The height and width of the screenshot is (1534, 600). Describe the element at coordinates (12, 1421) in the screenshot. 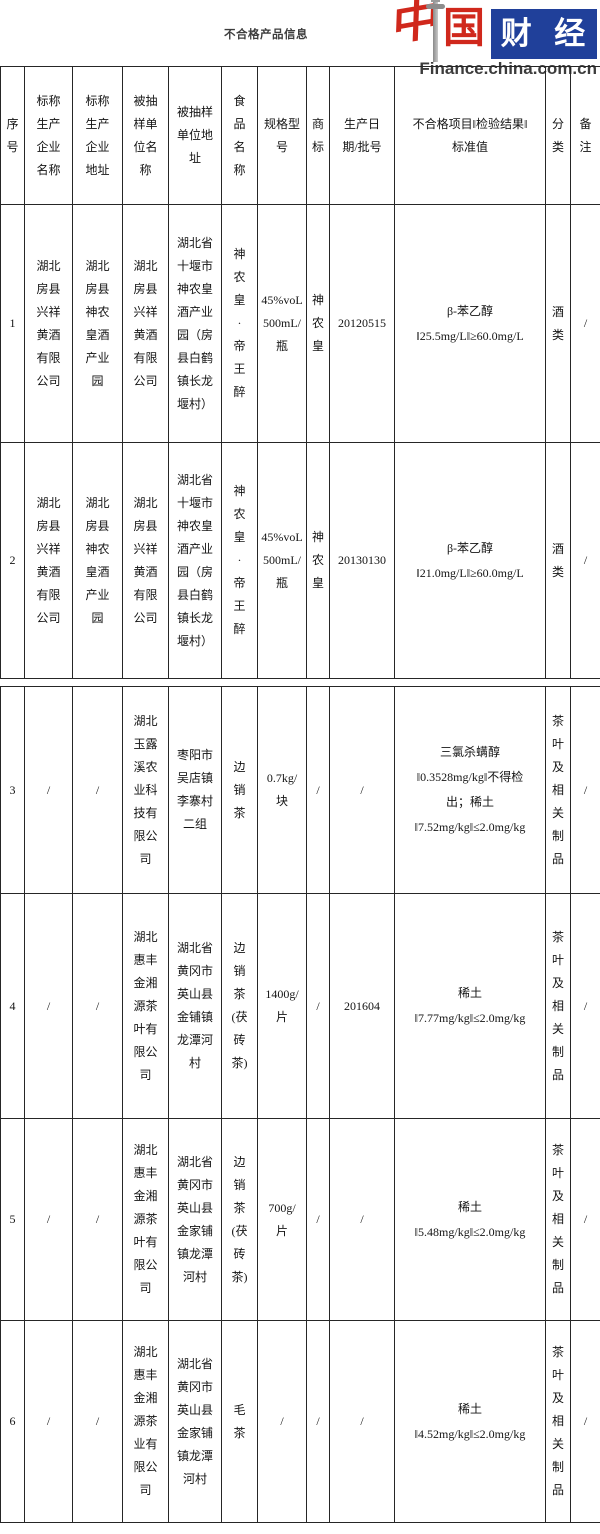

I see `cell-serial: 6` at that location.